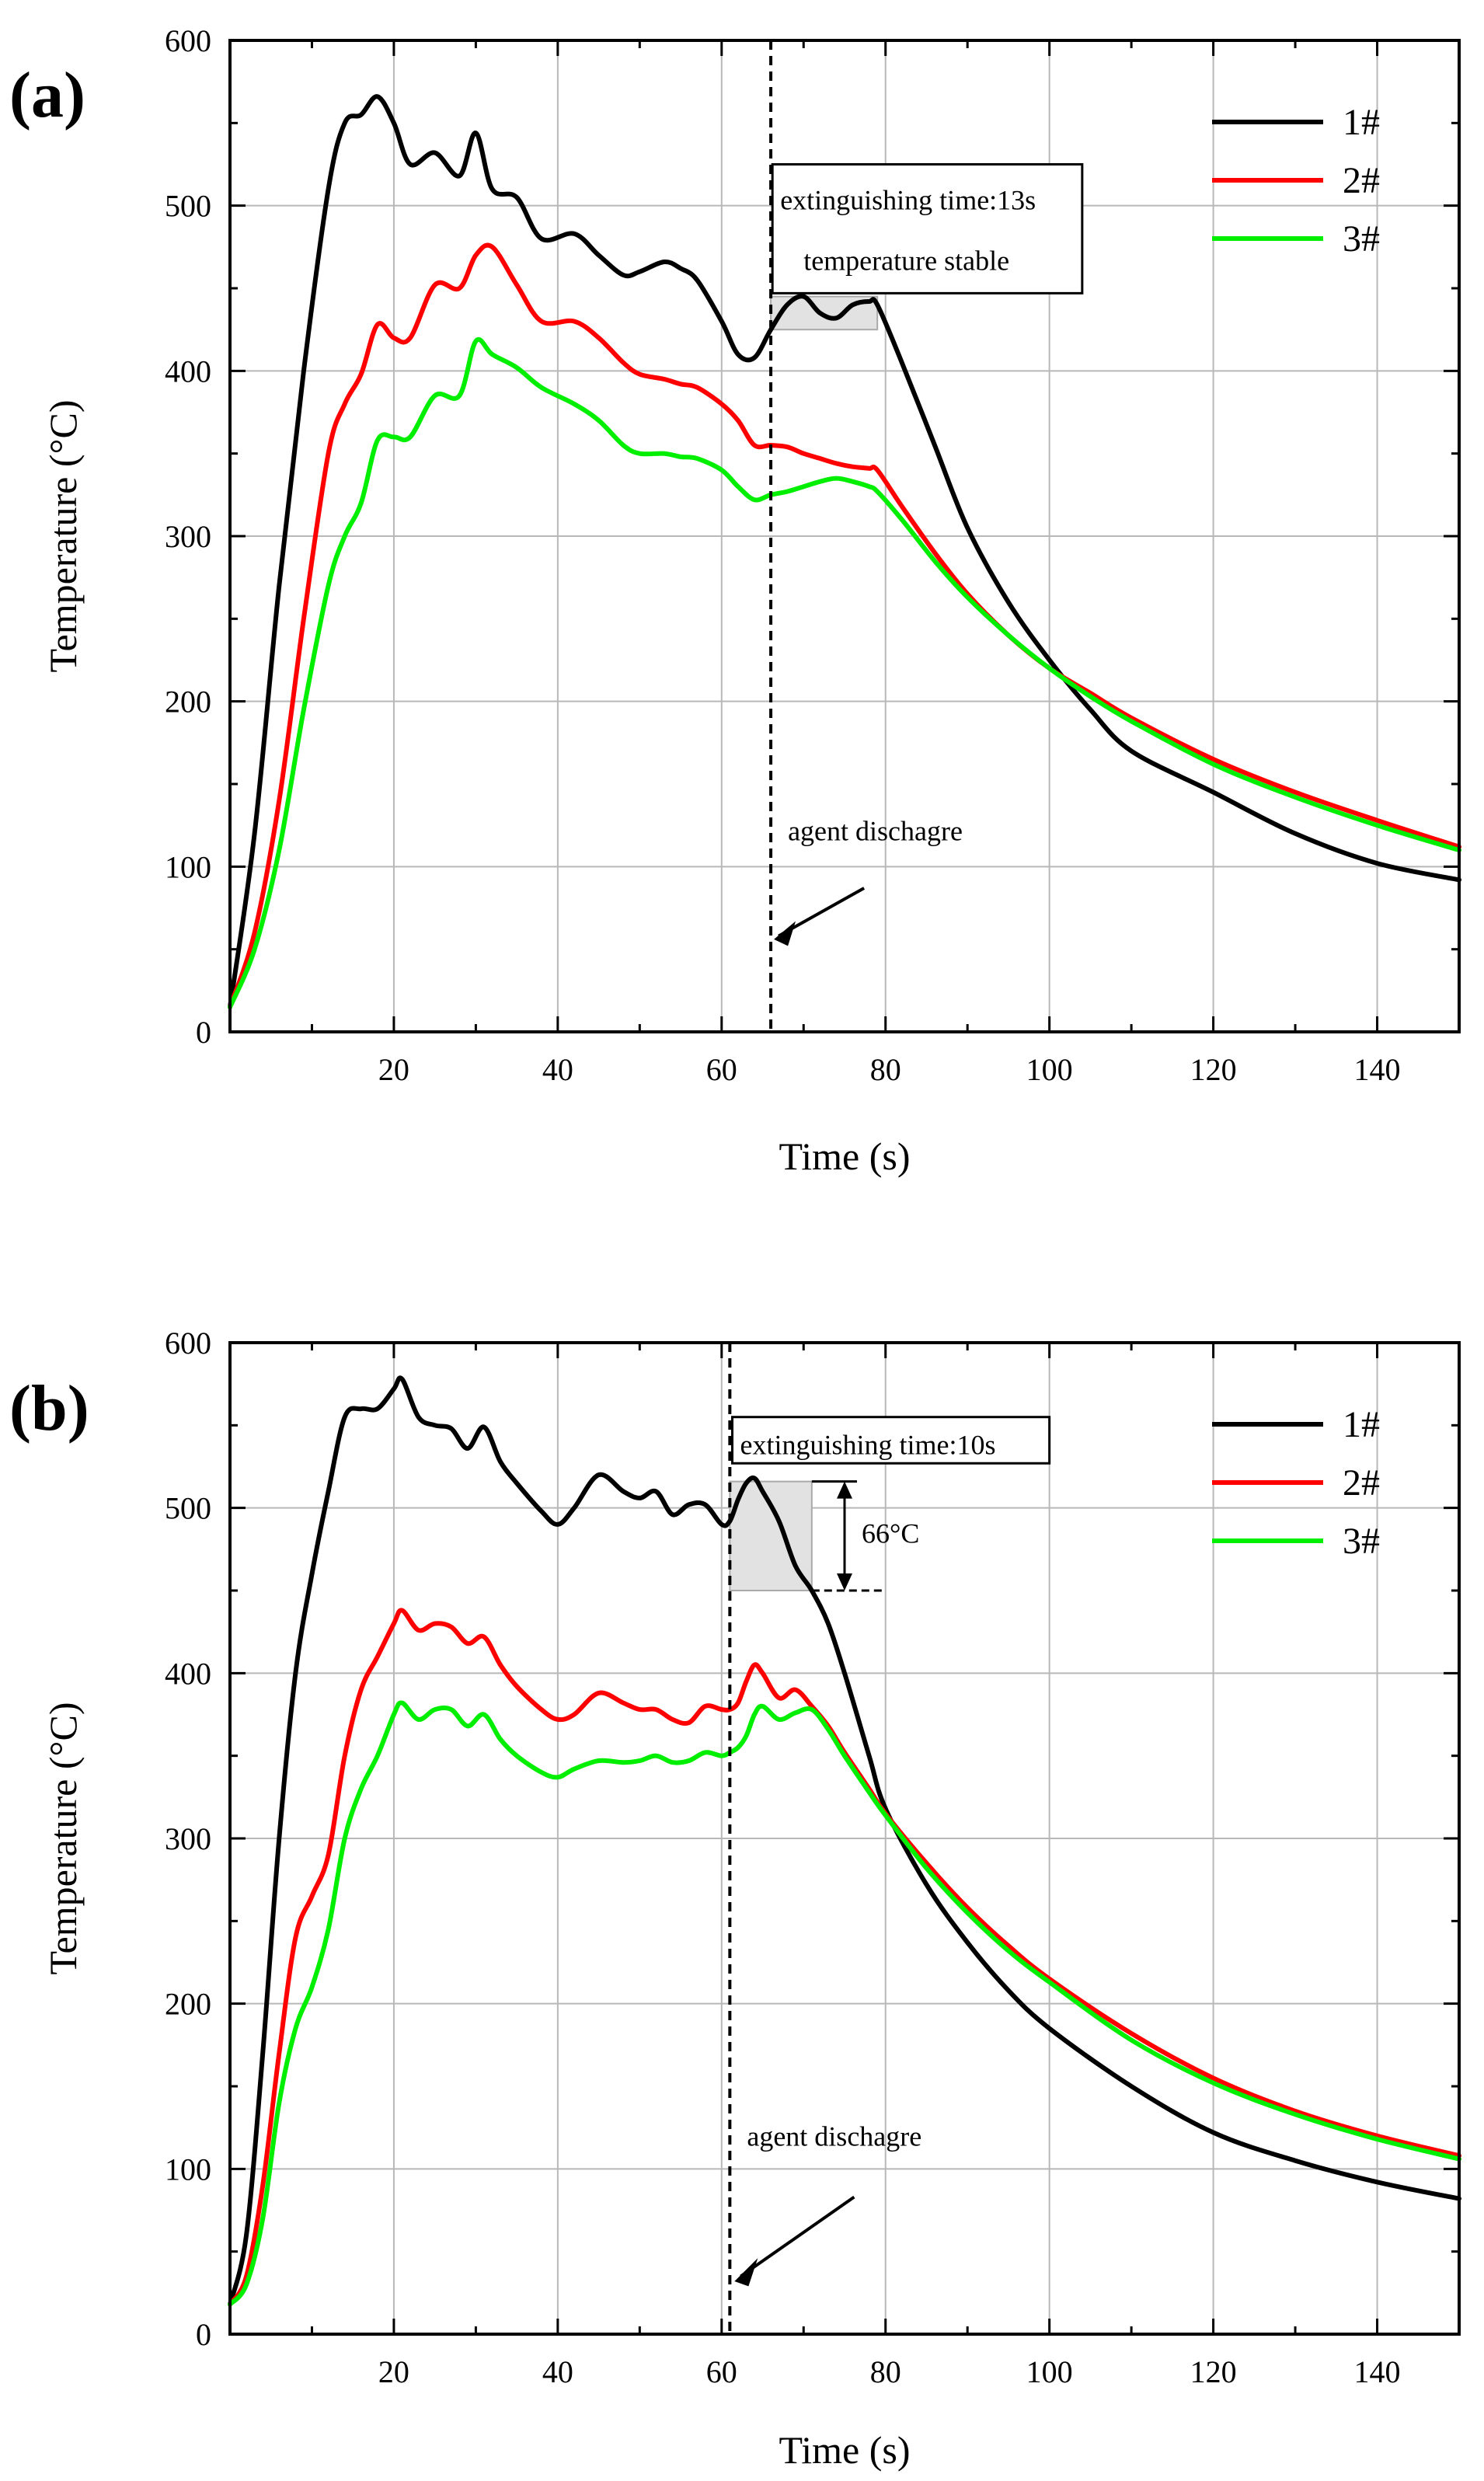 Image resolution: width=1484 pixels, height=2481 pixels. What do you see at coordinates (844, 1582) in the screenshot?
I see `delta-arrow-head-down` at bounding box center [844, 1582].